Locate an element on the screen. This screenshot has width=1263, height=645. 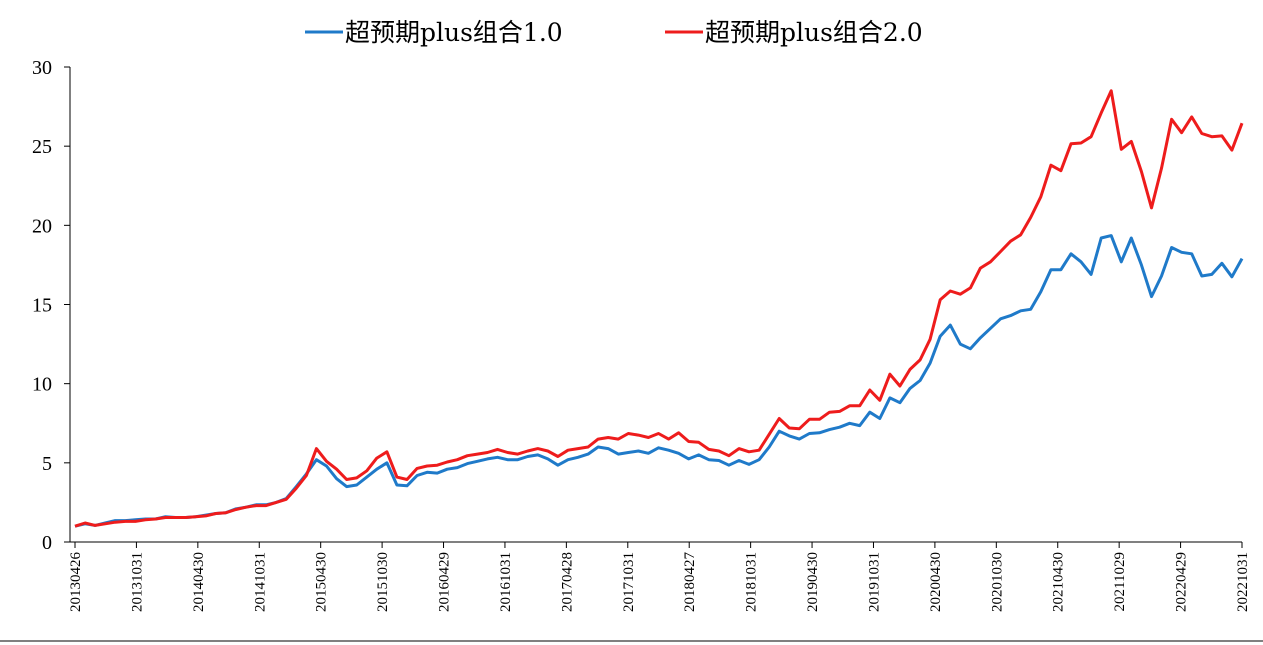
legend-item-series-2: 超预期plus组合2.0 is located at coordinates (794, 32).